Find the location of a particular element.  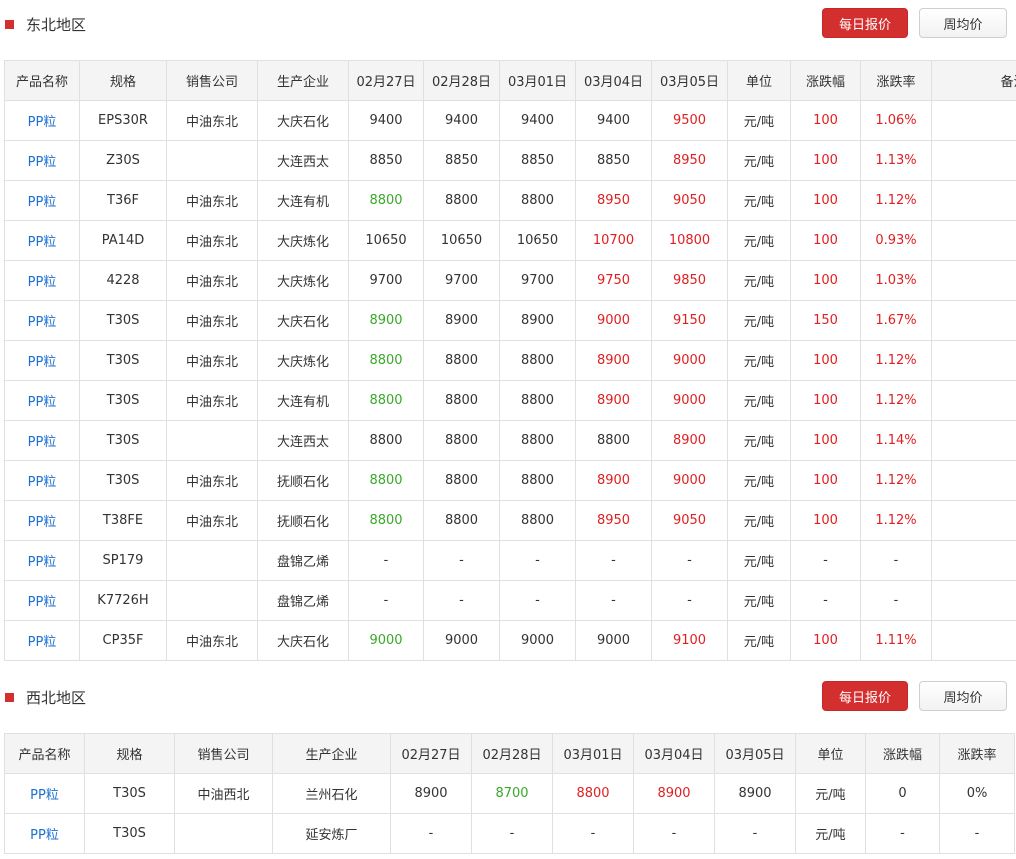

table-cell: 兰州石化 is located at coordinates (331, 793).